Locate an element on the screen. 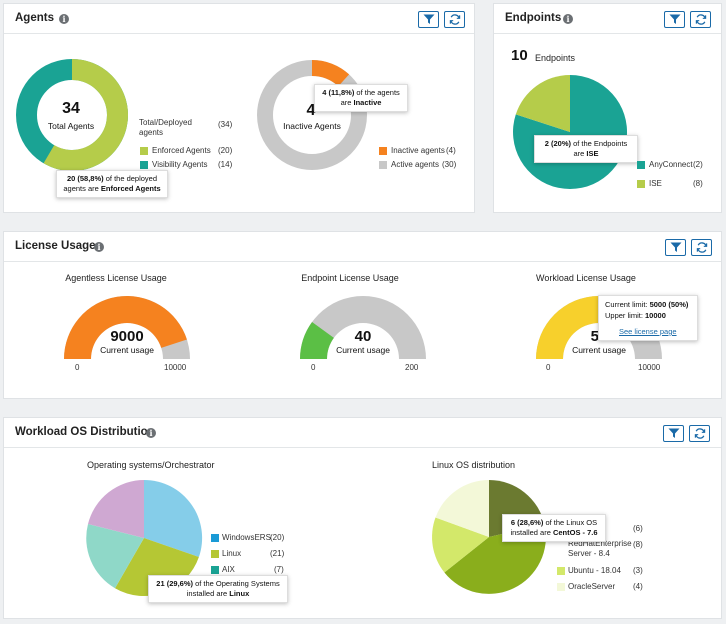 Image resolution: width=726 pixels, height=624 pixels. active-legend-label: Active agents is located at coordinates (415, 164).